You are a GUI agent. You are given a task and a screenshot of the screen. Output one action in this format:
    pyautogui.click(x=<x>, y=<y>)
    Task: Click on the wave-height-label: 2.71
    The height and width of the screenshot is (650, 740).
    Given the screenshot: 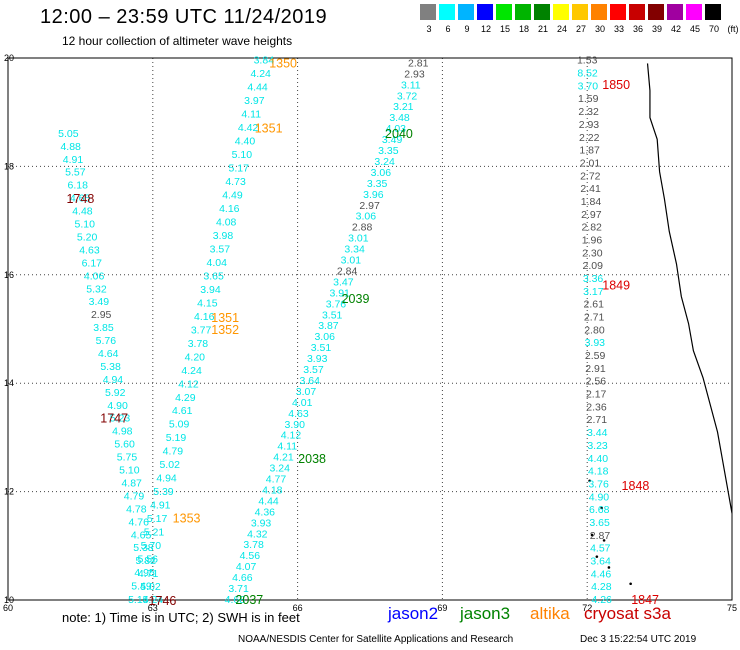 What is the action you would take?
    pyautogui.click(x=597, y=420)
    